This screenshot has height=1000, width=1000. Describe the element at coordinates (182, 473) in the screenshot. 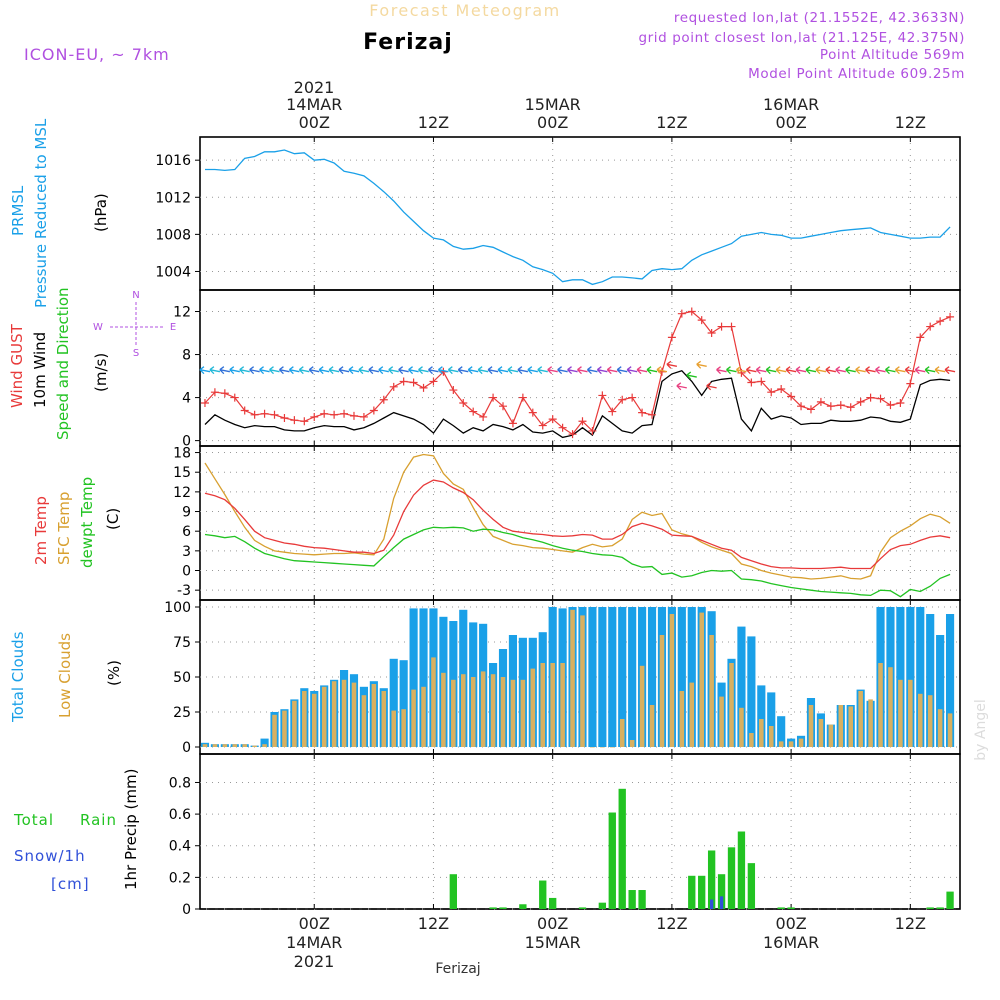

I see `temperature-ytick-label: 15` at that location.